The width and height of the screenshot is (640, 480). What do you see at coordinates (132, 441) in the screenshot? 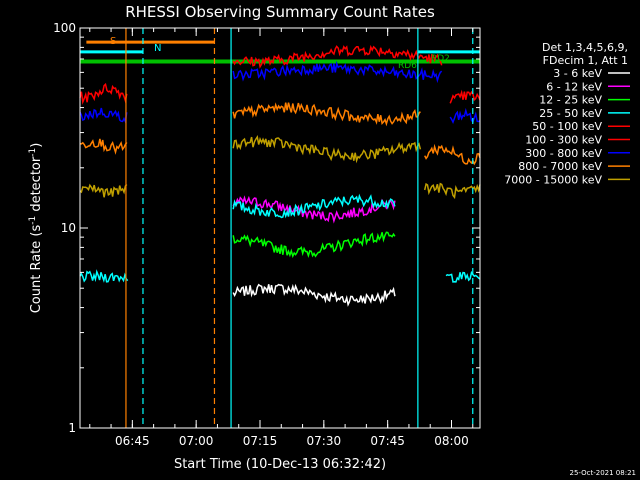
I see `x-tick-label-0: 06:45` at bounding box center [132, 441].